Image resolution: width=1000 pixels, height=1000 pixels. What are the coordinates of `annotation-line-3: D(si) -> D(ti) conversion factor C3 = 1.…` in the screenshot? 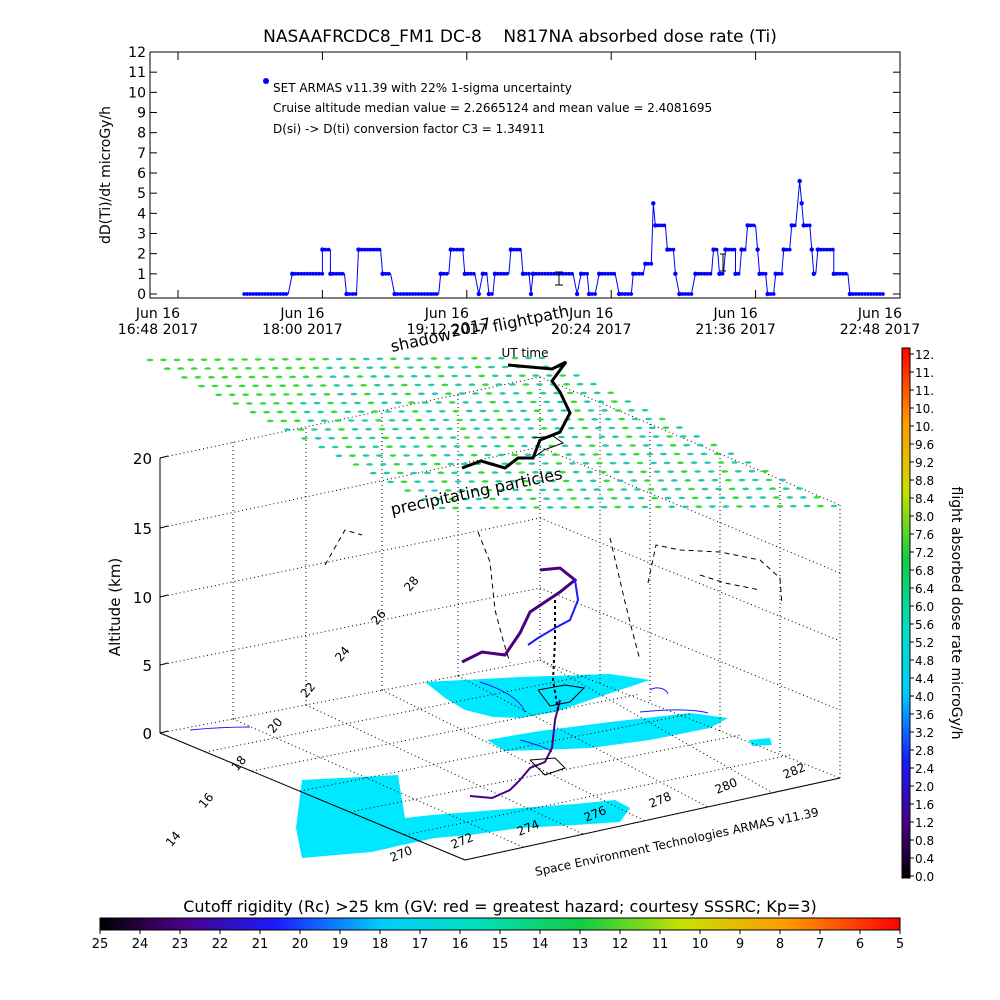 It's located at (409, 129).